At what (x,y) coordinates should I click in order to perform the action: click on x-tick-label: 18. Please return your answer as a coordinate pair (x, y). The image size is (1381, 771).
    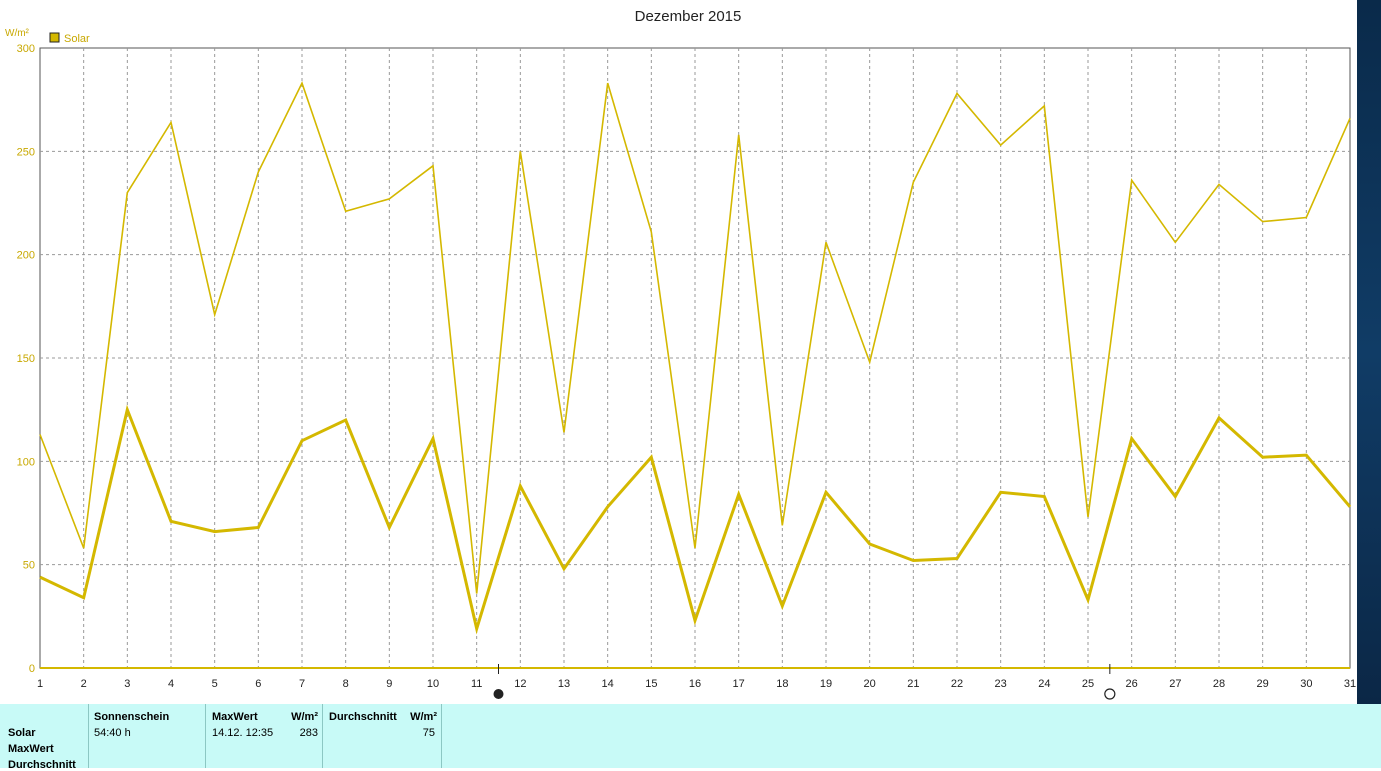
    Looking at the image, I should click on (782, 684).